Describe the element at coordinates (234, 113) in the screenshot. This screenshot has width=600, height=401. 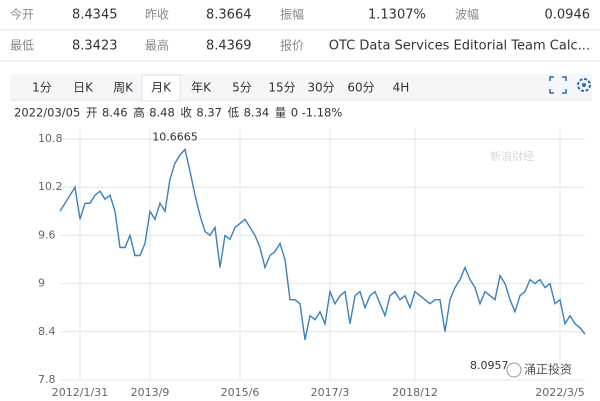
I see `info-label: 低` at that location.